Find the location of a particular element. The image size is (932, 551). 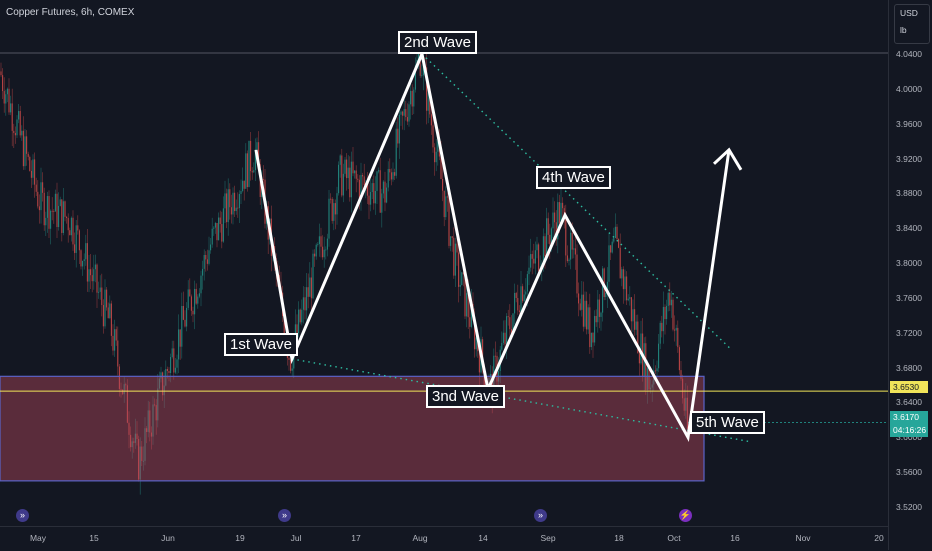

date-tick: 20 is located at coordinates (879, 538).